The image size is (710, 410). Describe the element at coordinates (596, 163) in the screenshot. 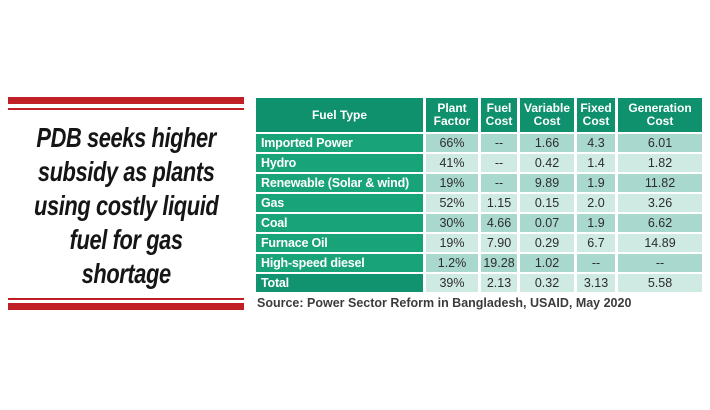

I see `fuel-row-value: 1.4` at that location.